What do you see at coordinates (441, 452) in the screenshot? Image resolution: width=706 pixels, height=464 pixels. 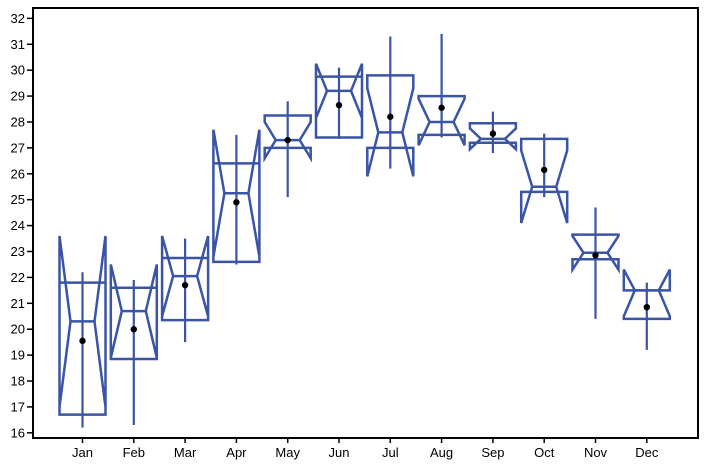 I see `x-tick-label: Aug` at bounding box center [441, 452].